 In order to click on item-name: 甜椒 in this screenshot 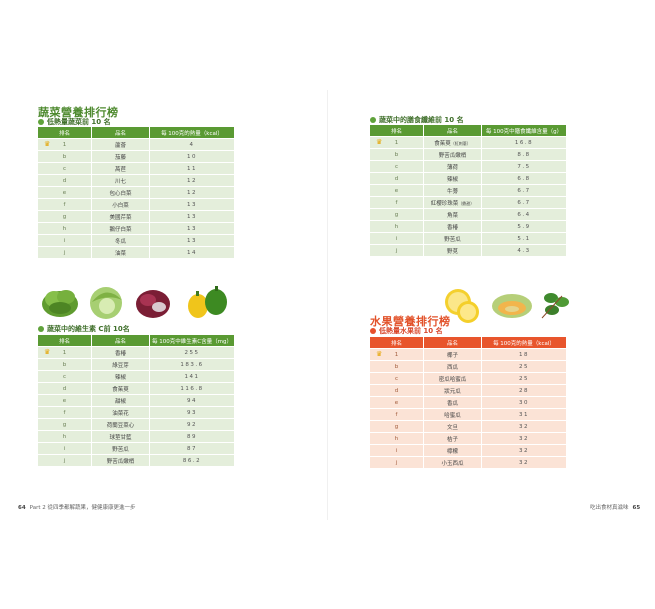, I will do `click(120, 401)`.